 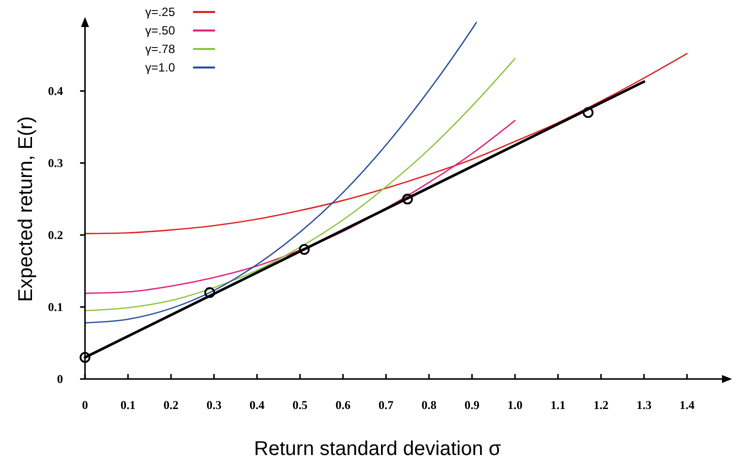 I want to click on y-axis-title: Expected return, E(r), so click(x=26, y=209).